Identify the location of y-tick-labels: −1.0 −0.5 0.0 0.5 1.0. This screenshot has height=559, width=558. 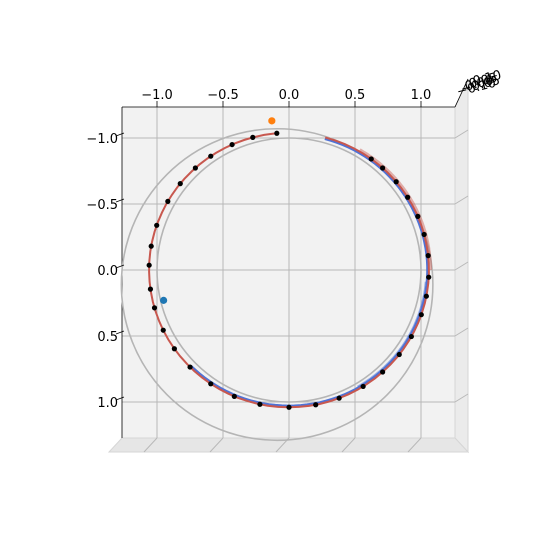
(105, 271).